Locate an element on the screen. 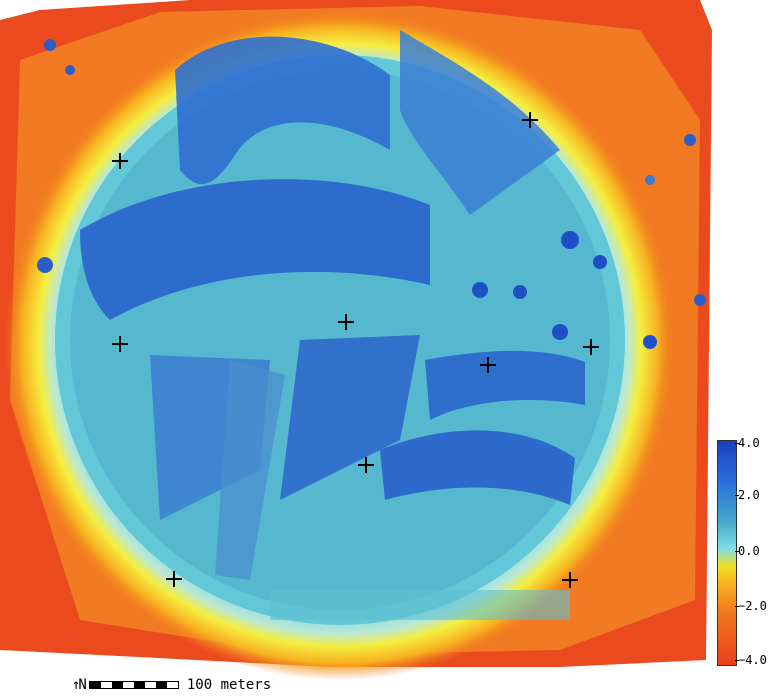 The height and width of the screenshot is (697, 773). colorbar-tick-label: −4.0 is located at coordinates (752, 660).